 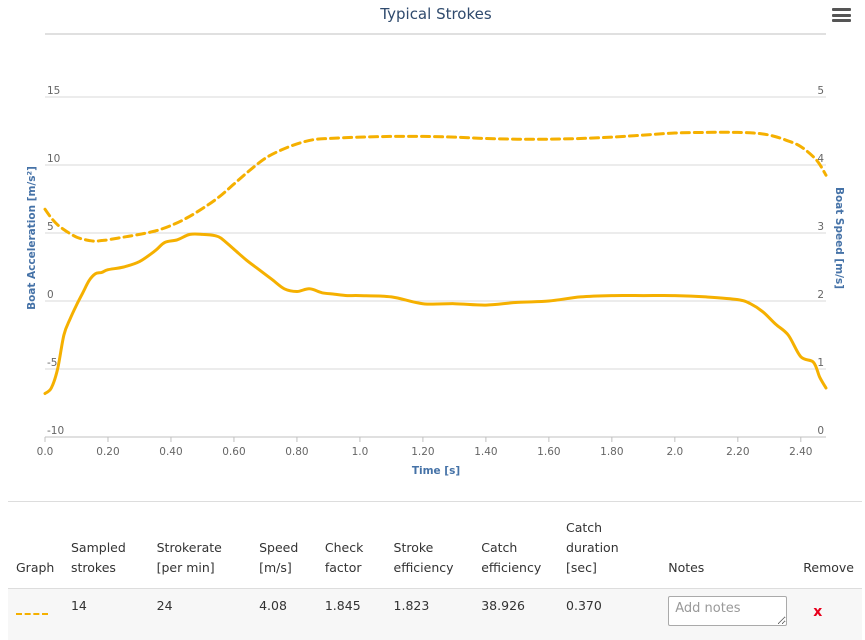 I want to click on sampled-strokes-cell: 14, so click(x=106, y=614).